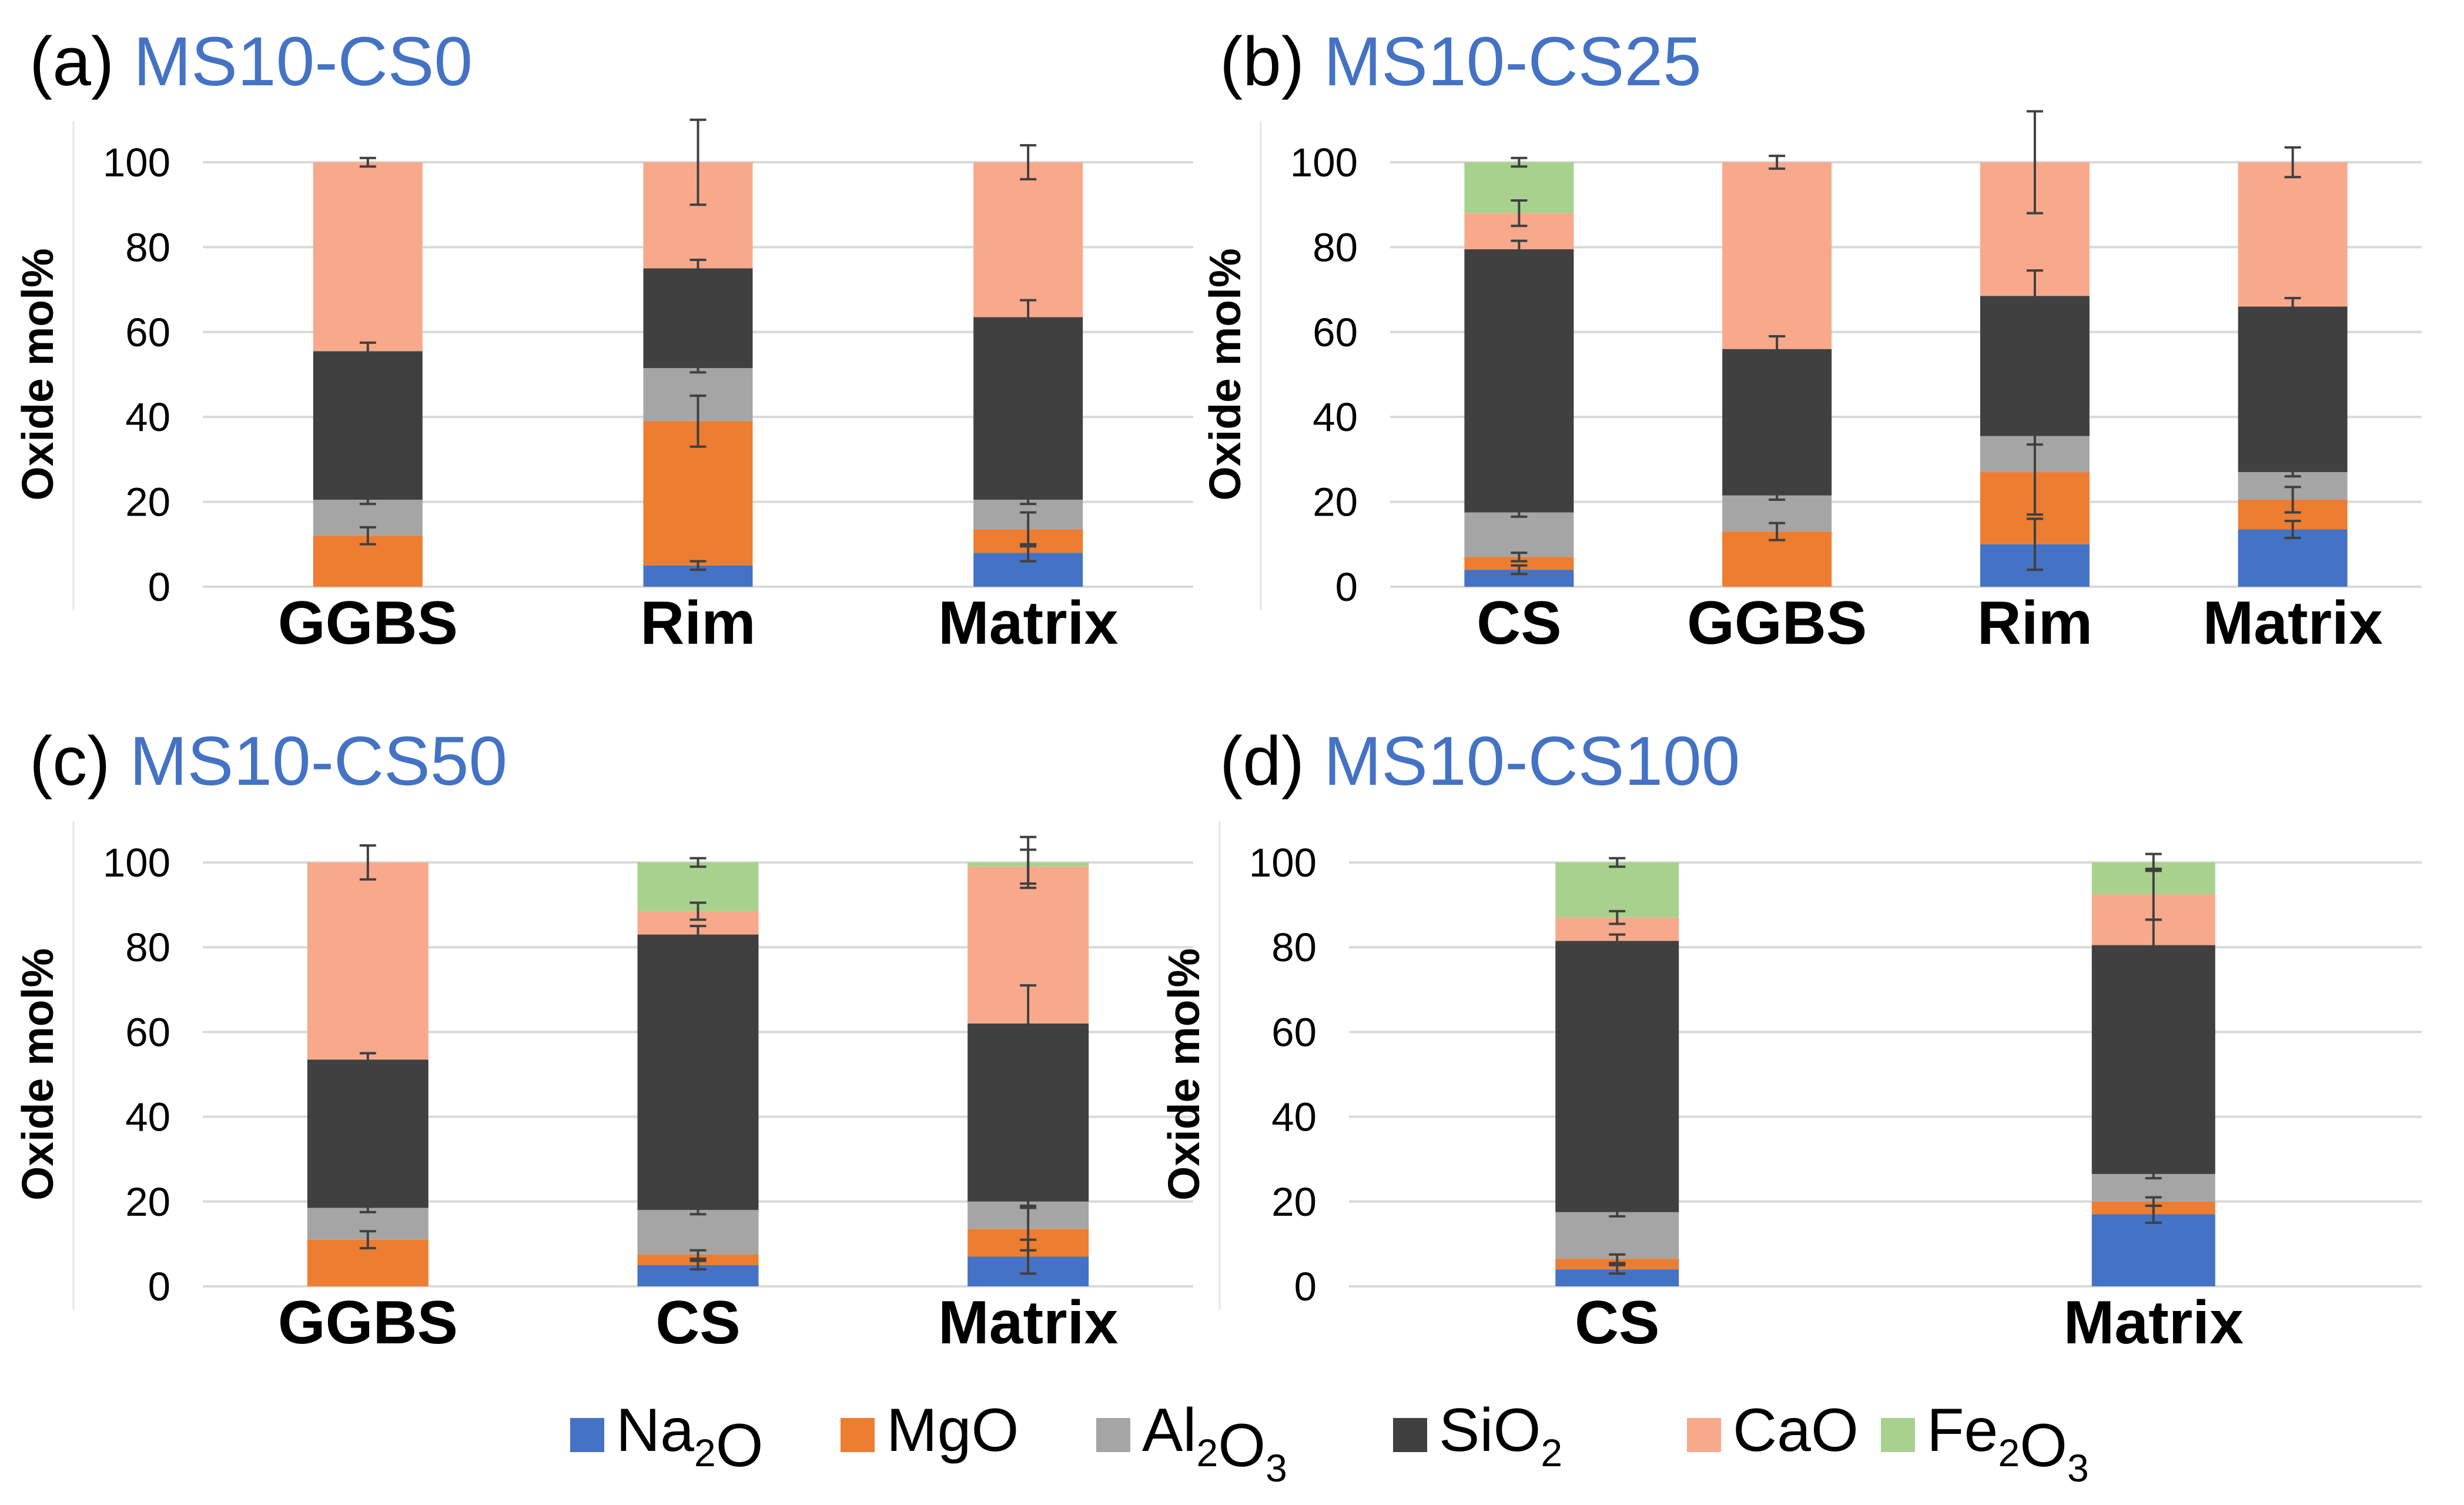  I want to click on bar-rim-sio2, so click(698, 319).